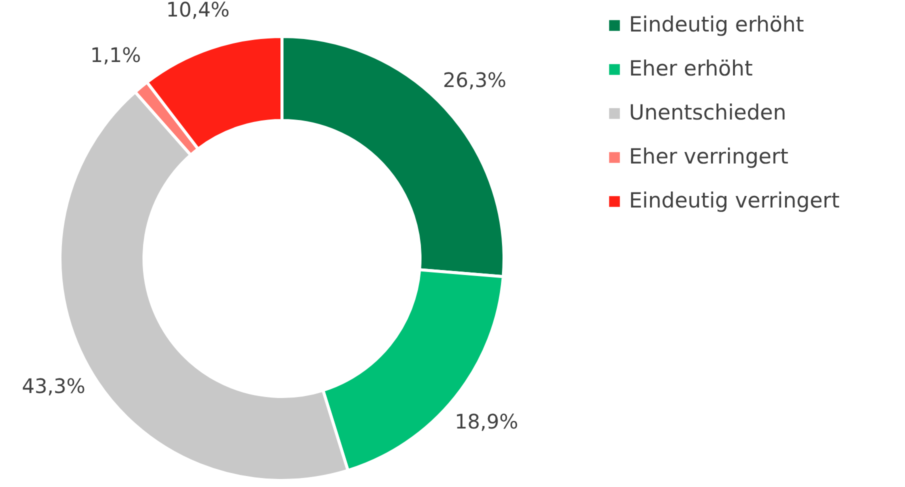 The height and width of the screenshot is (487, 905). I want to click on data-label: 1,1%, so click(116, 55).